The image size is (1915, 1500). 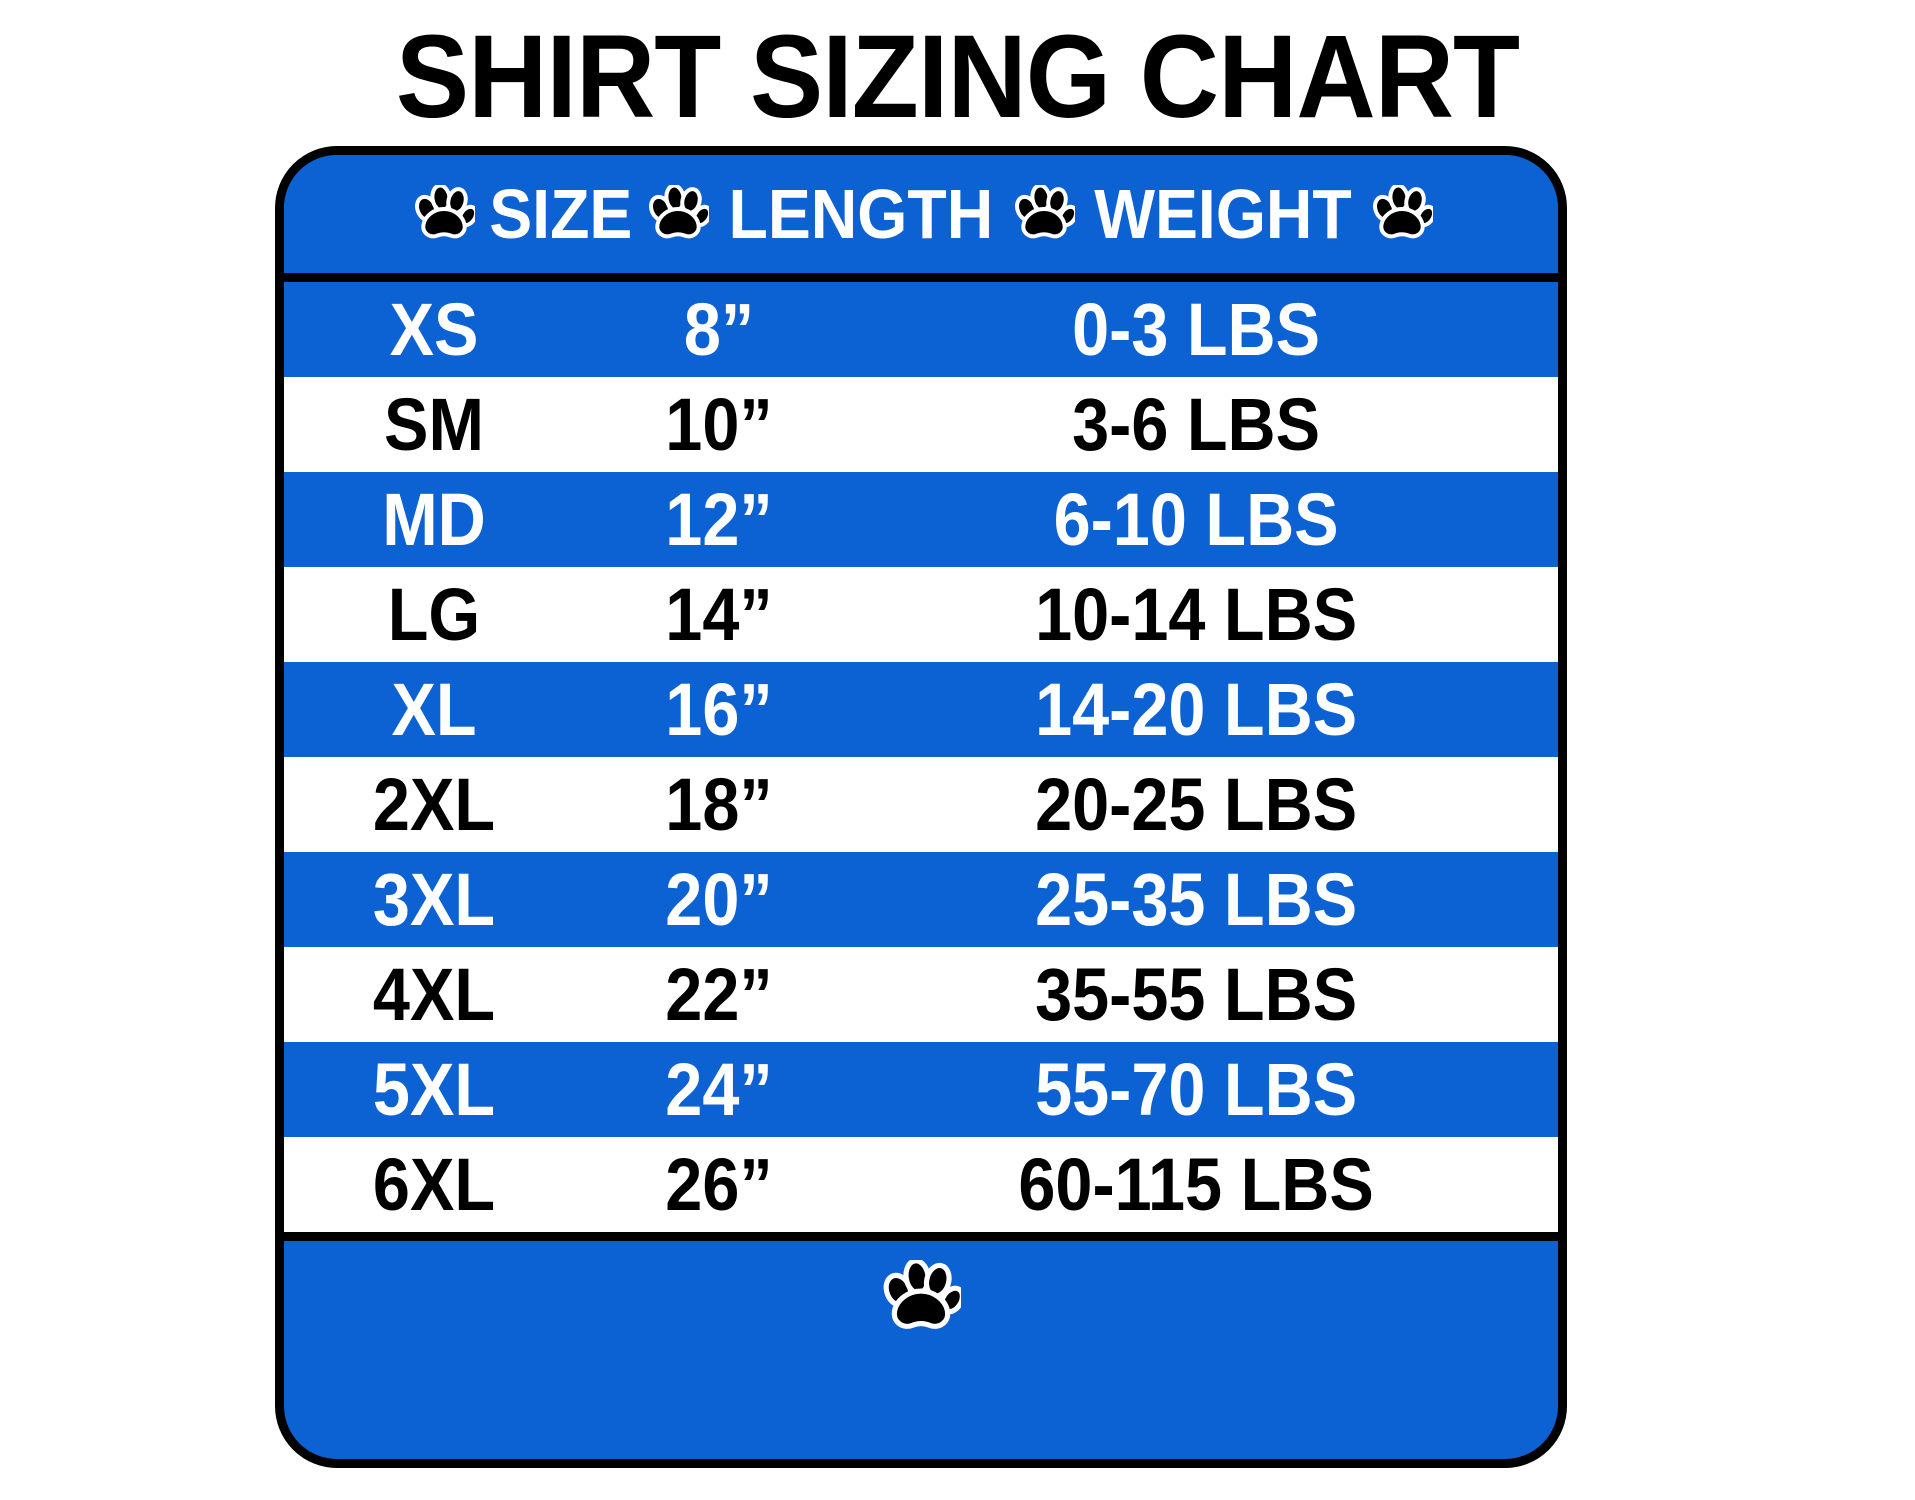 What do you see at coordinates (1196, 1184) in the screenshot?
I see `cell-weight: 60-115 LBS` at bounding box center [1196, 1184].